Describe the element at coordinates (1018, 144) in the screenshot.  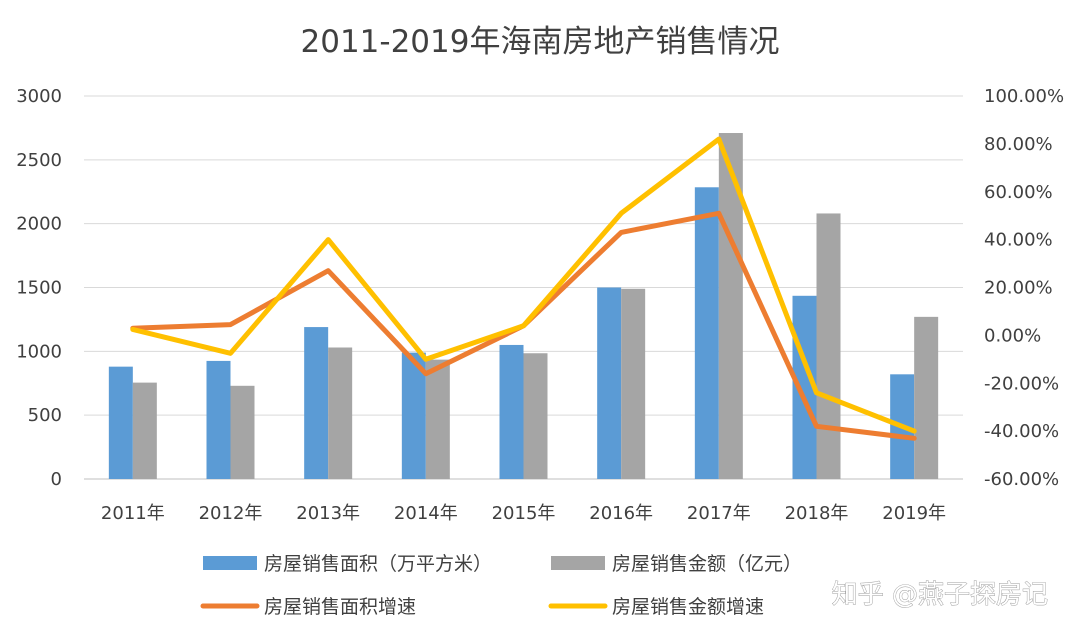
I see `y-right-tick-label: 80.00%` at that location.